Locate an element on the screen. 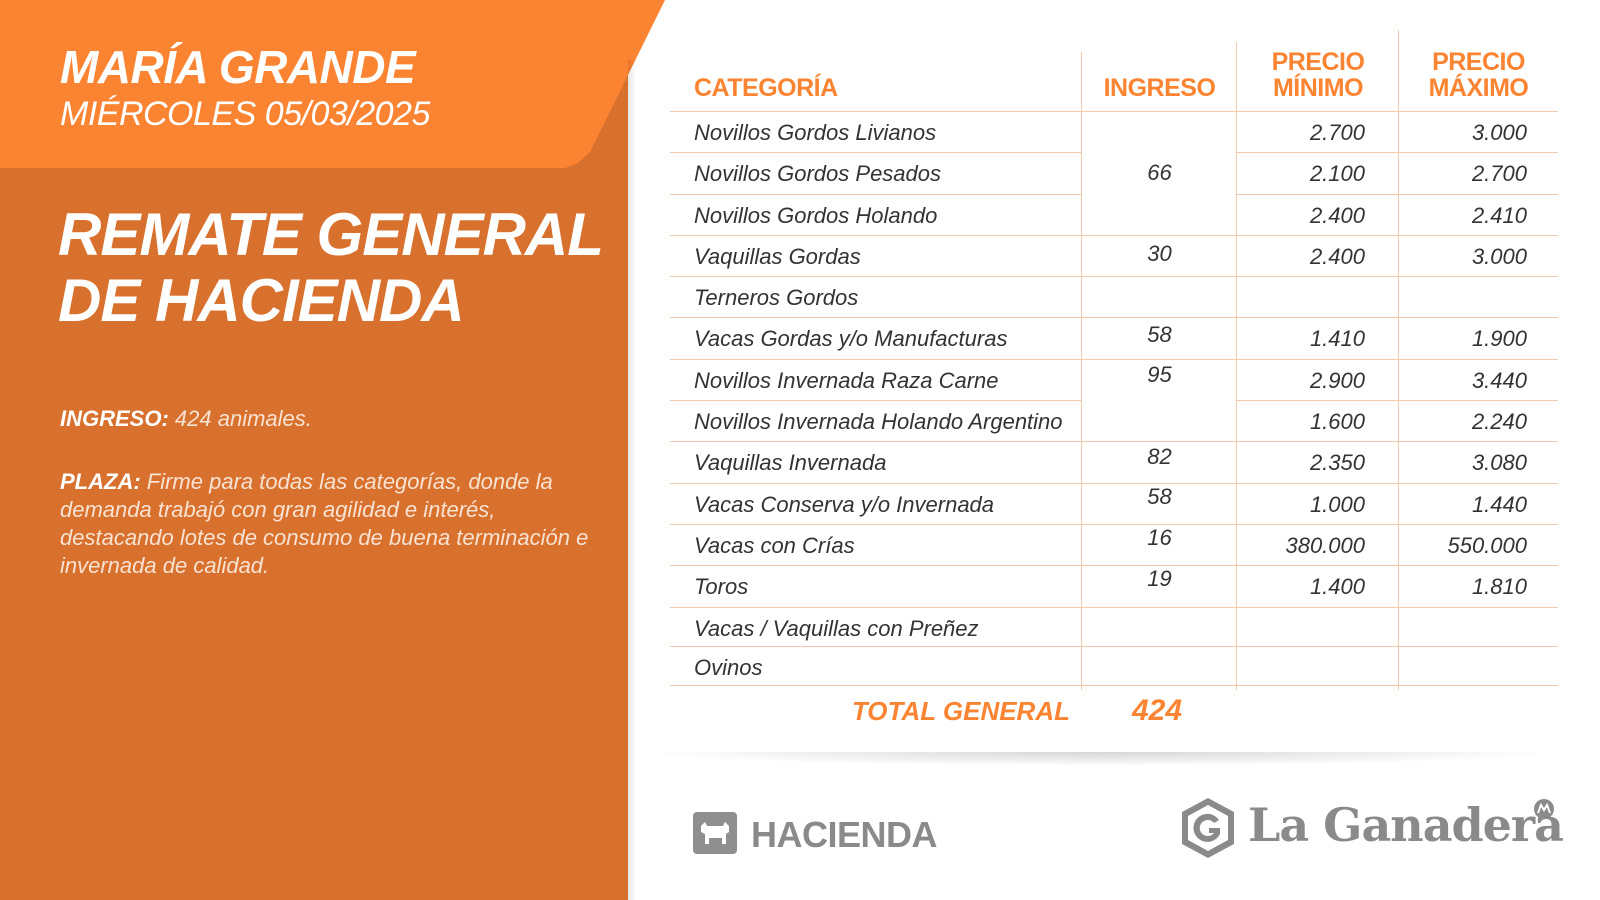 This screenshot has width=1600, height=900. header-precio-minimo: PRECIO MÍNIMO is located at coordinates (1318, 75).